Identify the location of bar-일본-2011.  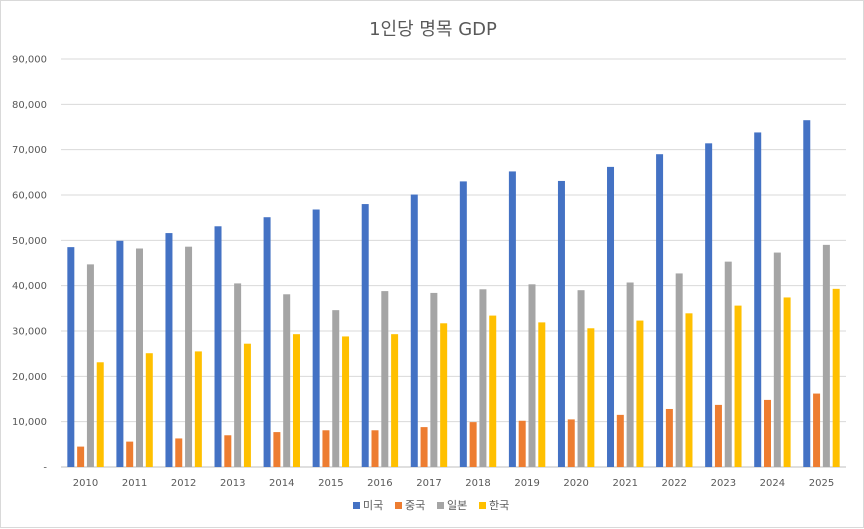
(139, 357).